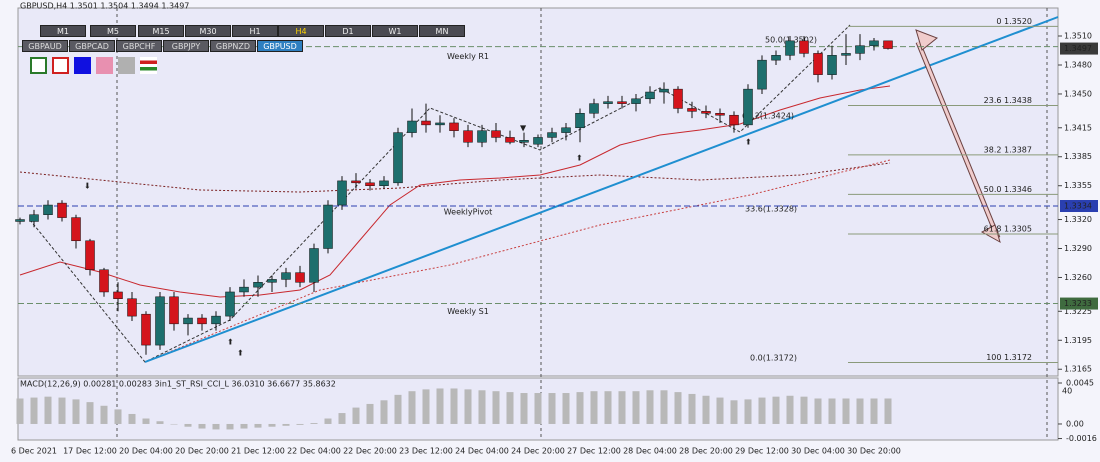 The height and width of the screenshot is (462, 1100). Describe the element at coordinates (258, 451) in the screenshot. I see `x-tick-label: 21 Dec 12:00` at that location.